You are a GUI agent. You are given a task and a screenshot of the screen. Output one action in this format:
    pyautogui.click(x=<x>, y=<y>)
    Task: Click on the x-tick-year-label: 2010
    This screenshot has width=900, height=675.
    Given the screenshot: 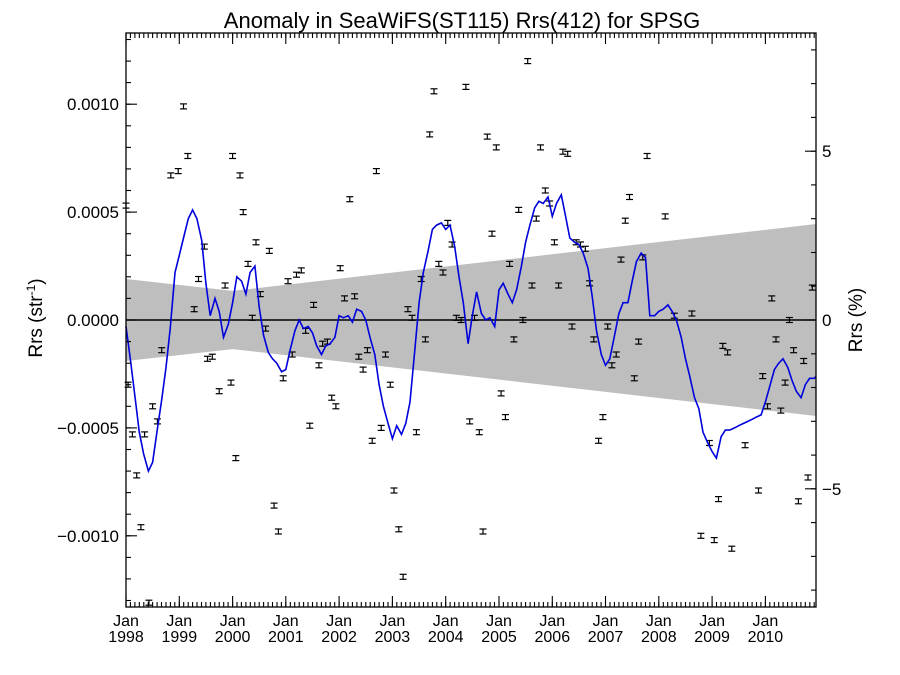 What is the action you would take?
    pyautogui.click(x=766, y=637)
    